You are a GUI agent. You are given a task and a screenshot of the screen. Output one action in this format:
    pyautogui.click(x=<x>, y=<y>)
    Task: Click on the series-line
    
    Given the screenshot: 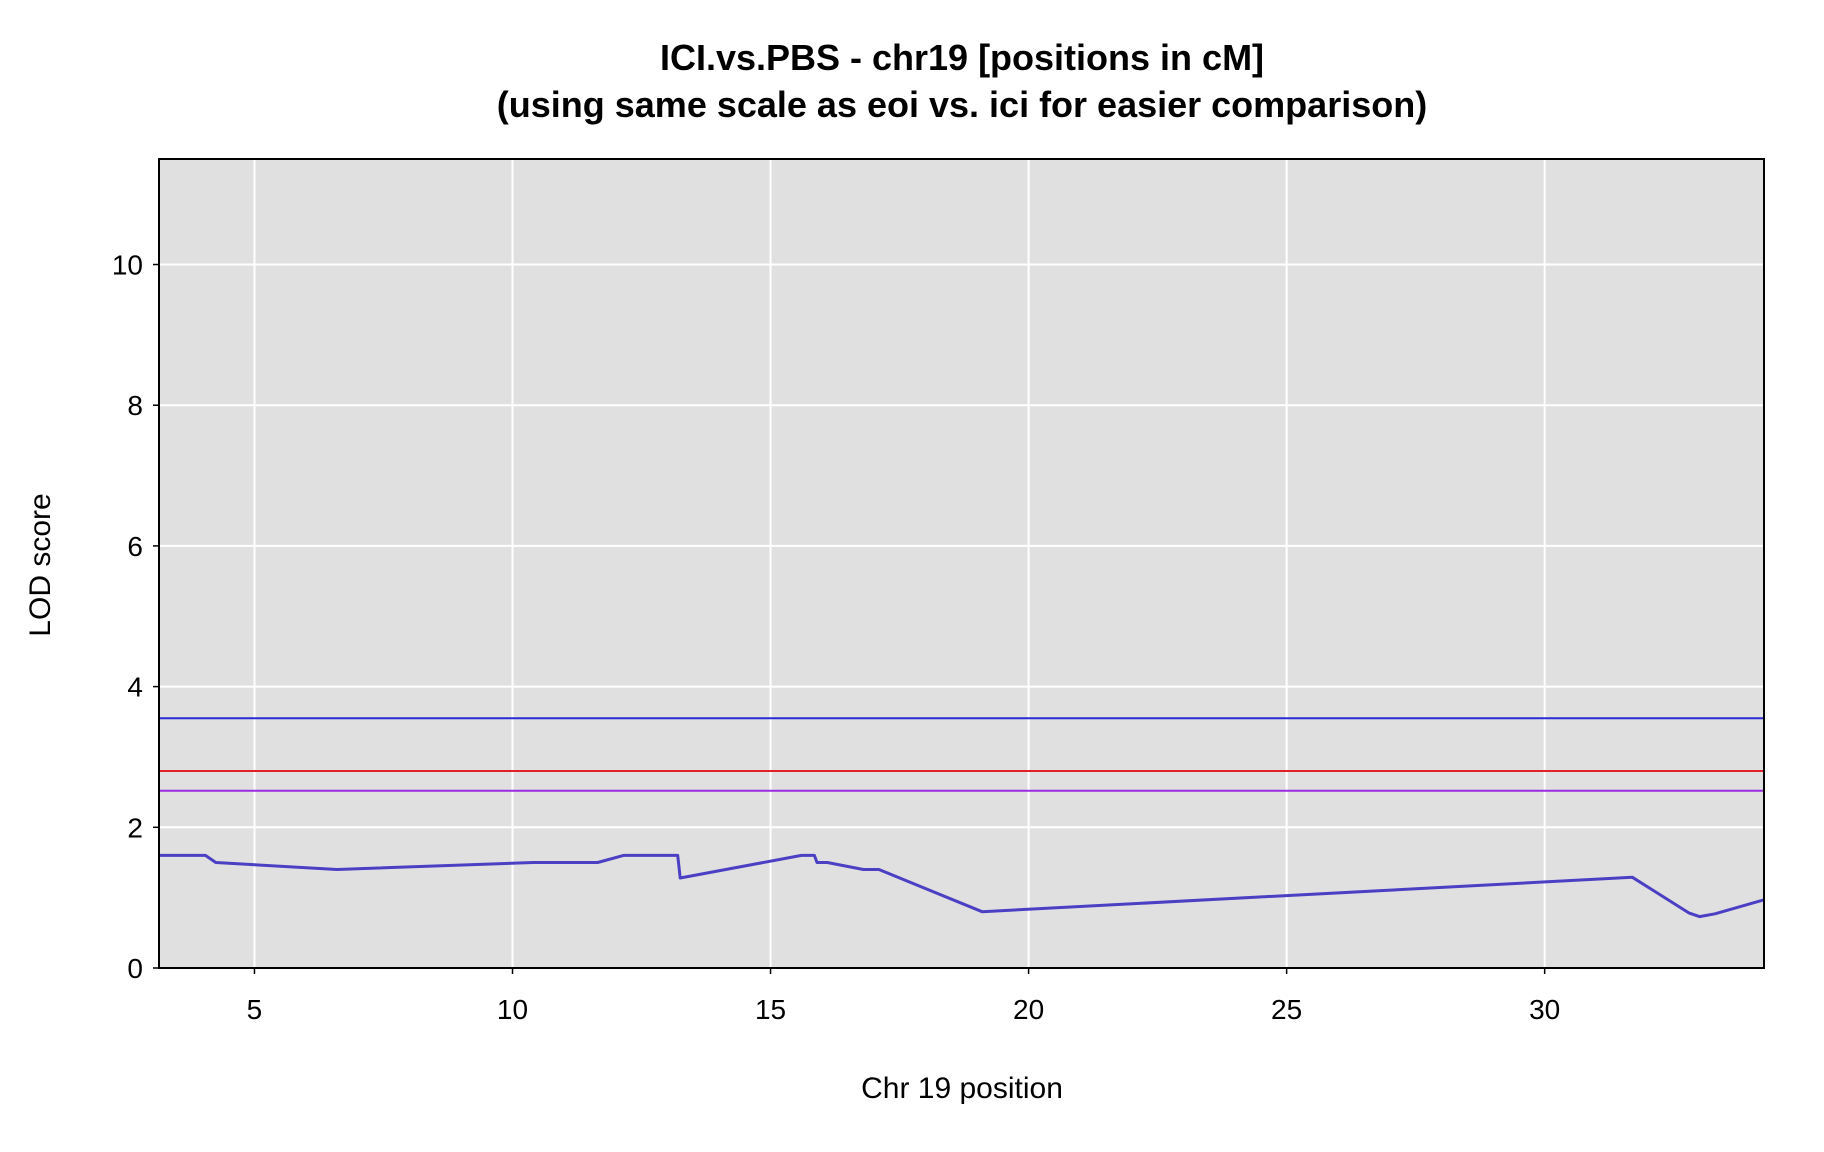 What is the action you would take?
    pyautogui.click(x=962, y=886)
    